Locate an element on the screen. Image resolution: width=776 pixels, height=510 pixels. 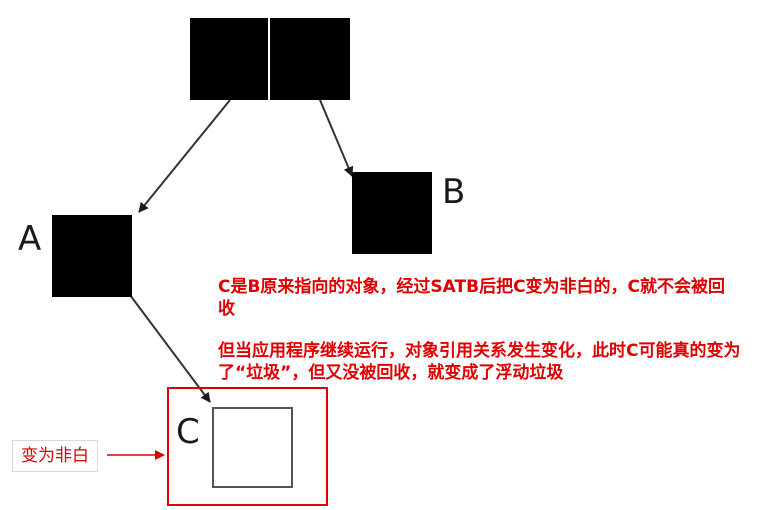
highlight-box-c is located at coordinates (247, 446).